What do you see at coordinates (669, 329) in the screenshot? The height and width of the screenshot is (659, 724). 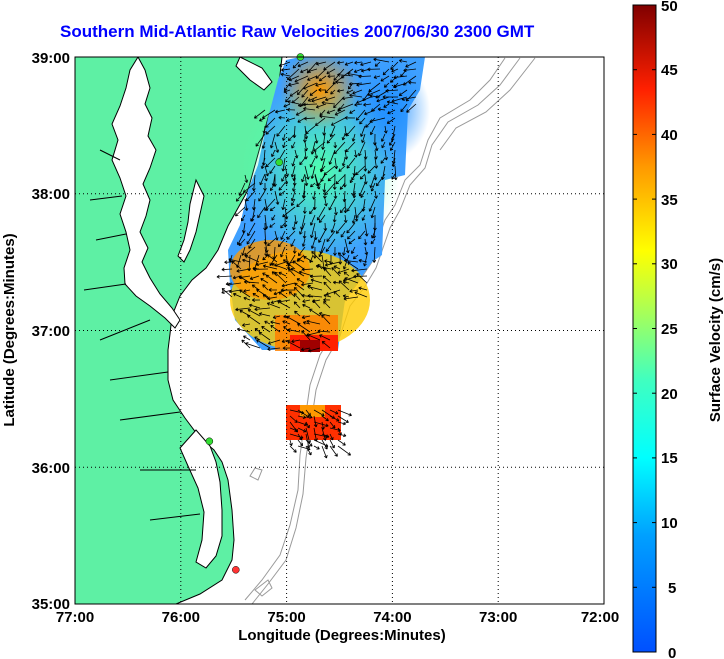 I see `cbar-tick-25: 25` at bounding box center [669, 329].